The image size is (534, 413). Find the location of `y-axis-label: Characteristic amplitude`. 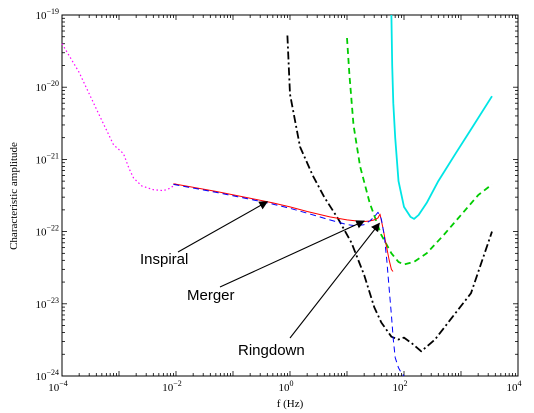

y-axis-label: Characteristic amplitude is located at coordinates (14, 196).